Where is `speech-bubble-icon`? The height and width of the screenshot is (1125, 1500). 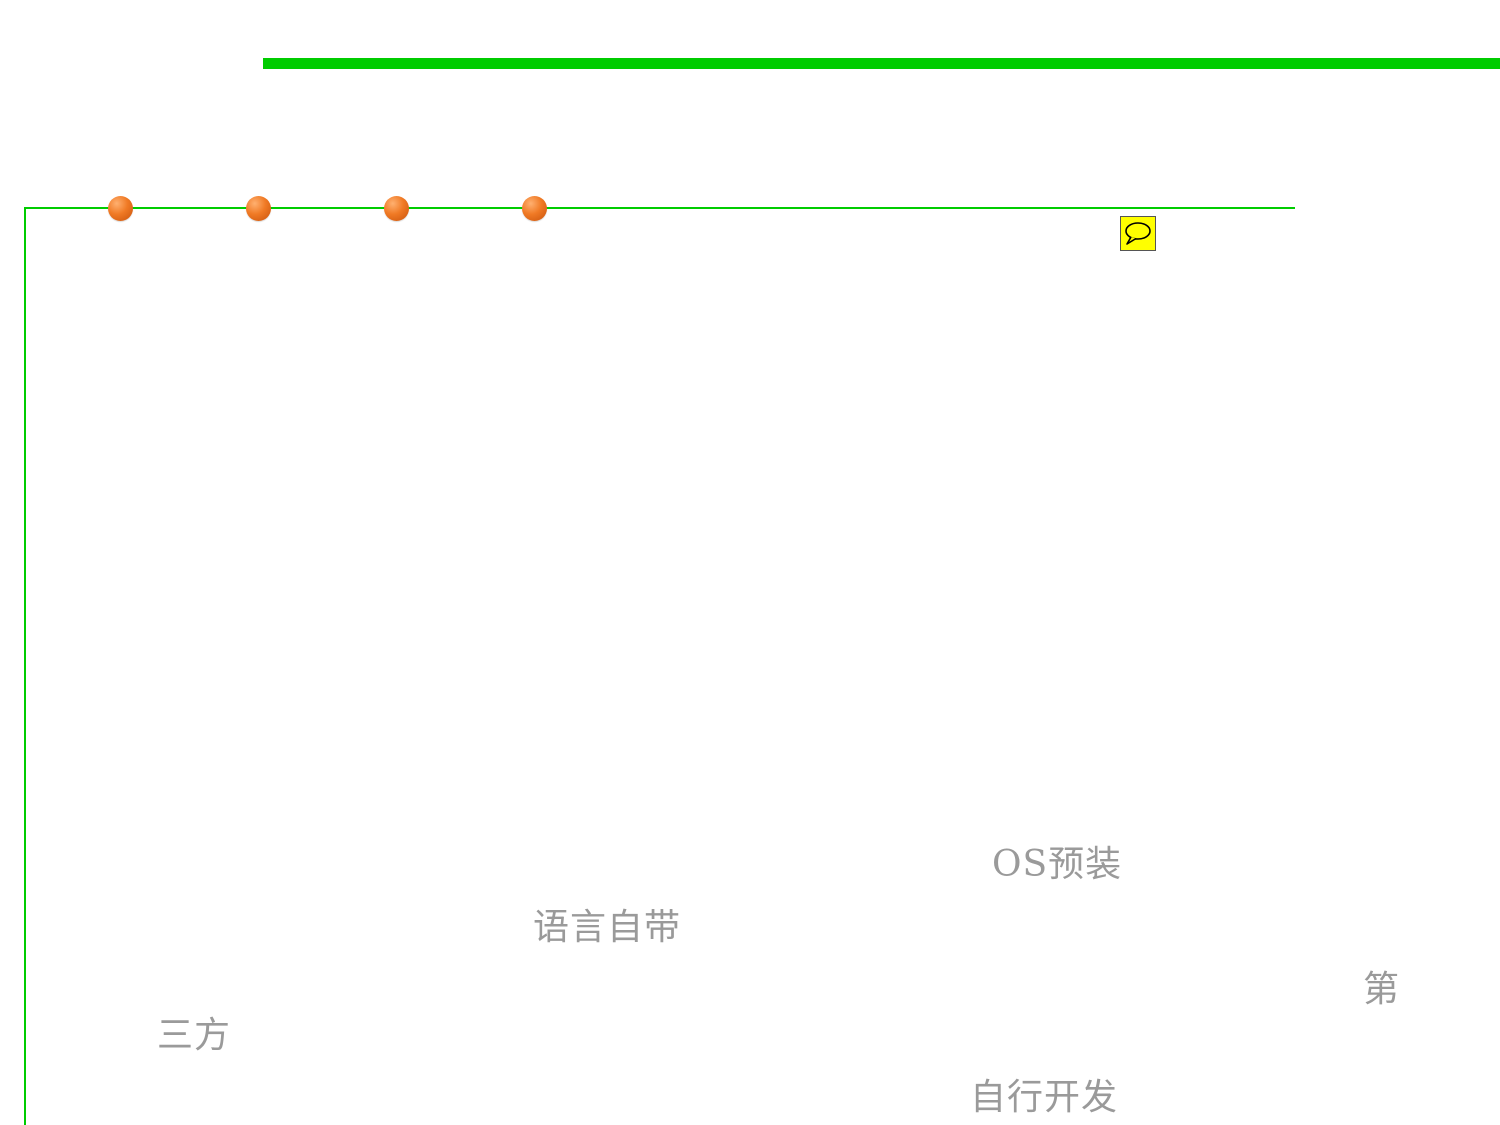 speech-bubble-icon is located at coordinates (1138, 233).